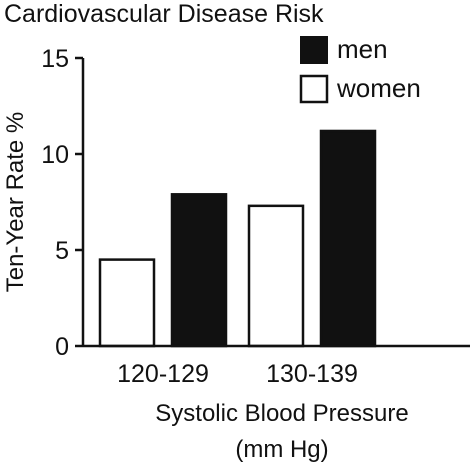  I want to click on x-axis-unit: (mm Hg), so click(281, 449).